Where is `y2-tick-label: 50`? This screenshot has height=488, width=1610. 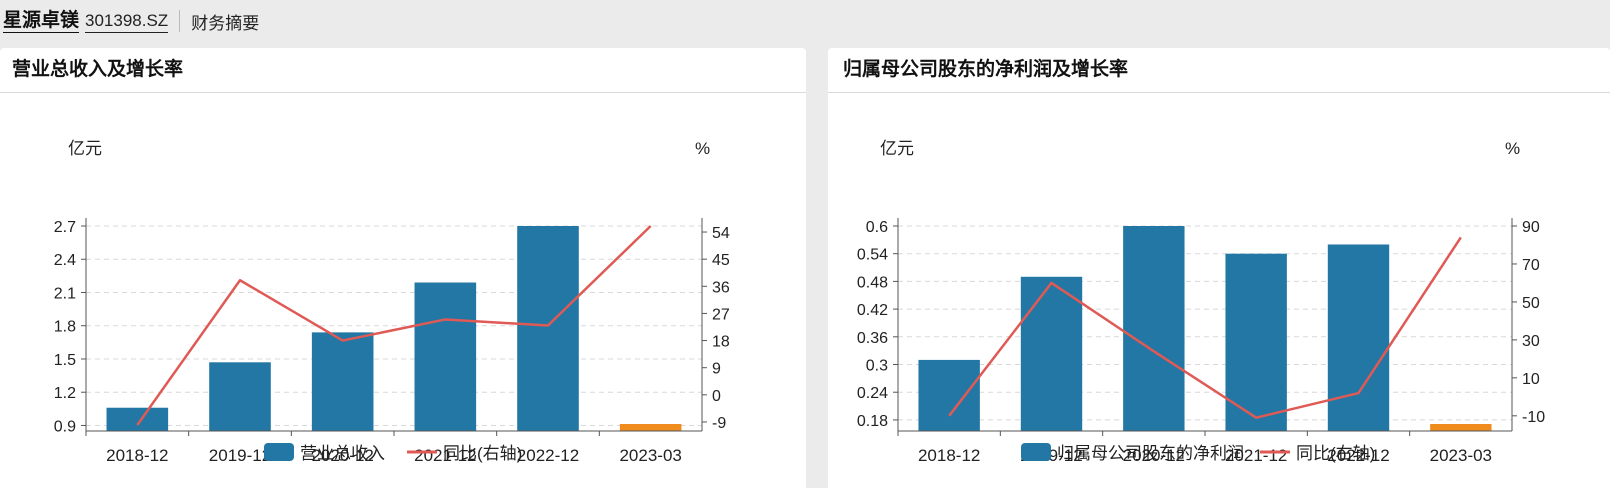
y2-tick-label: 50 is located at coordinates (1531, 303).